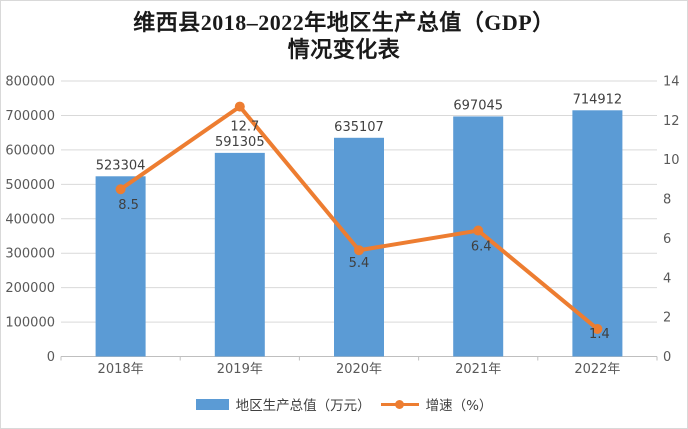 The image size is (688, 429). Describe the element at coordinates (359, 369) in the screenshot. I see `x-axis-tick-label: 2020年` at that location.